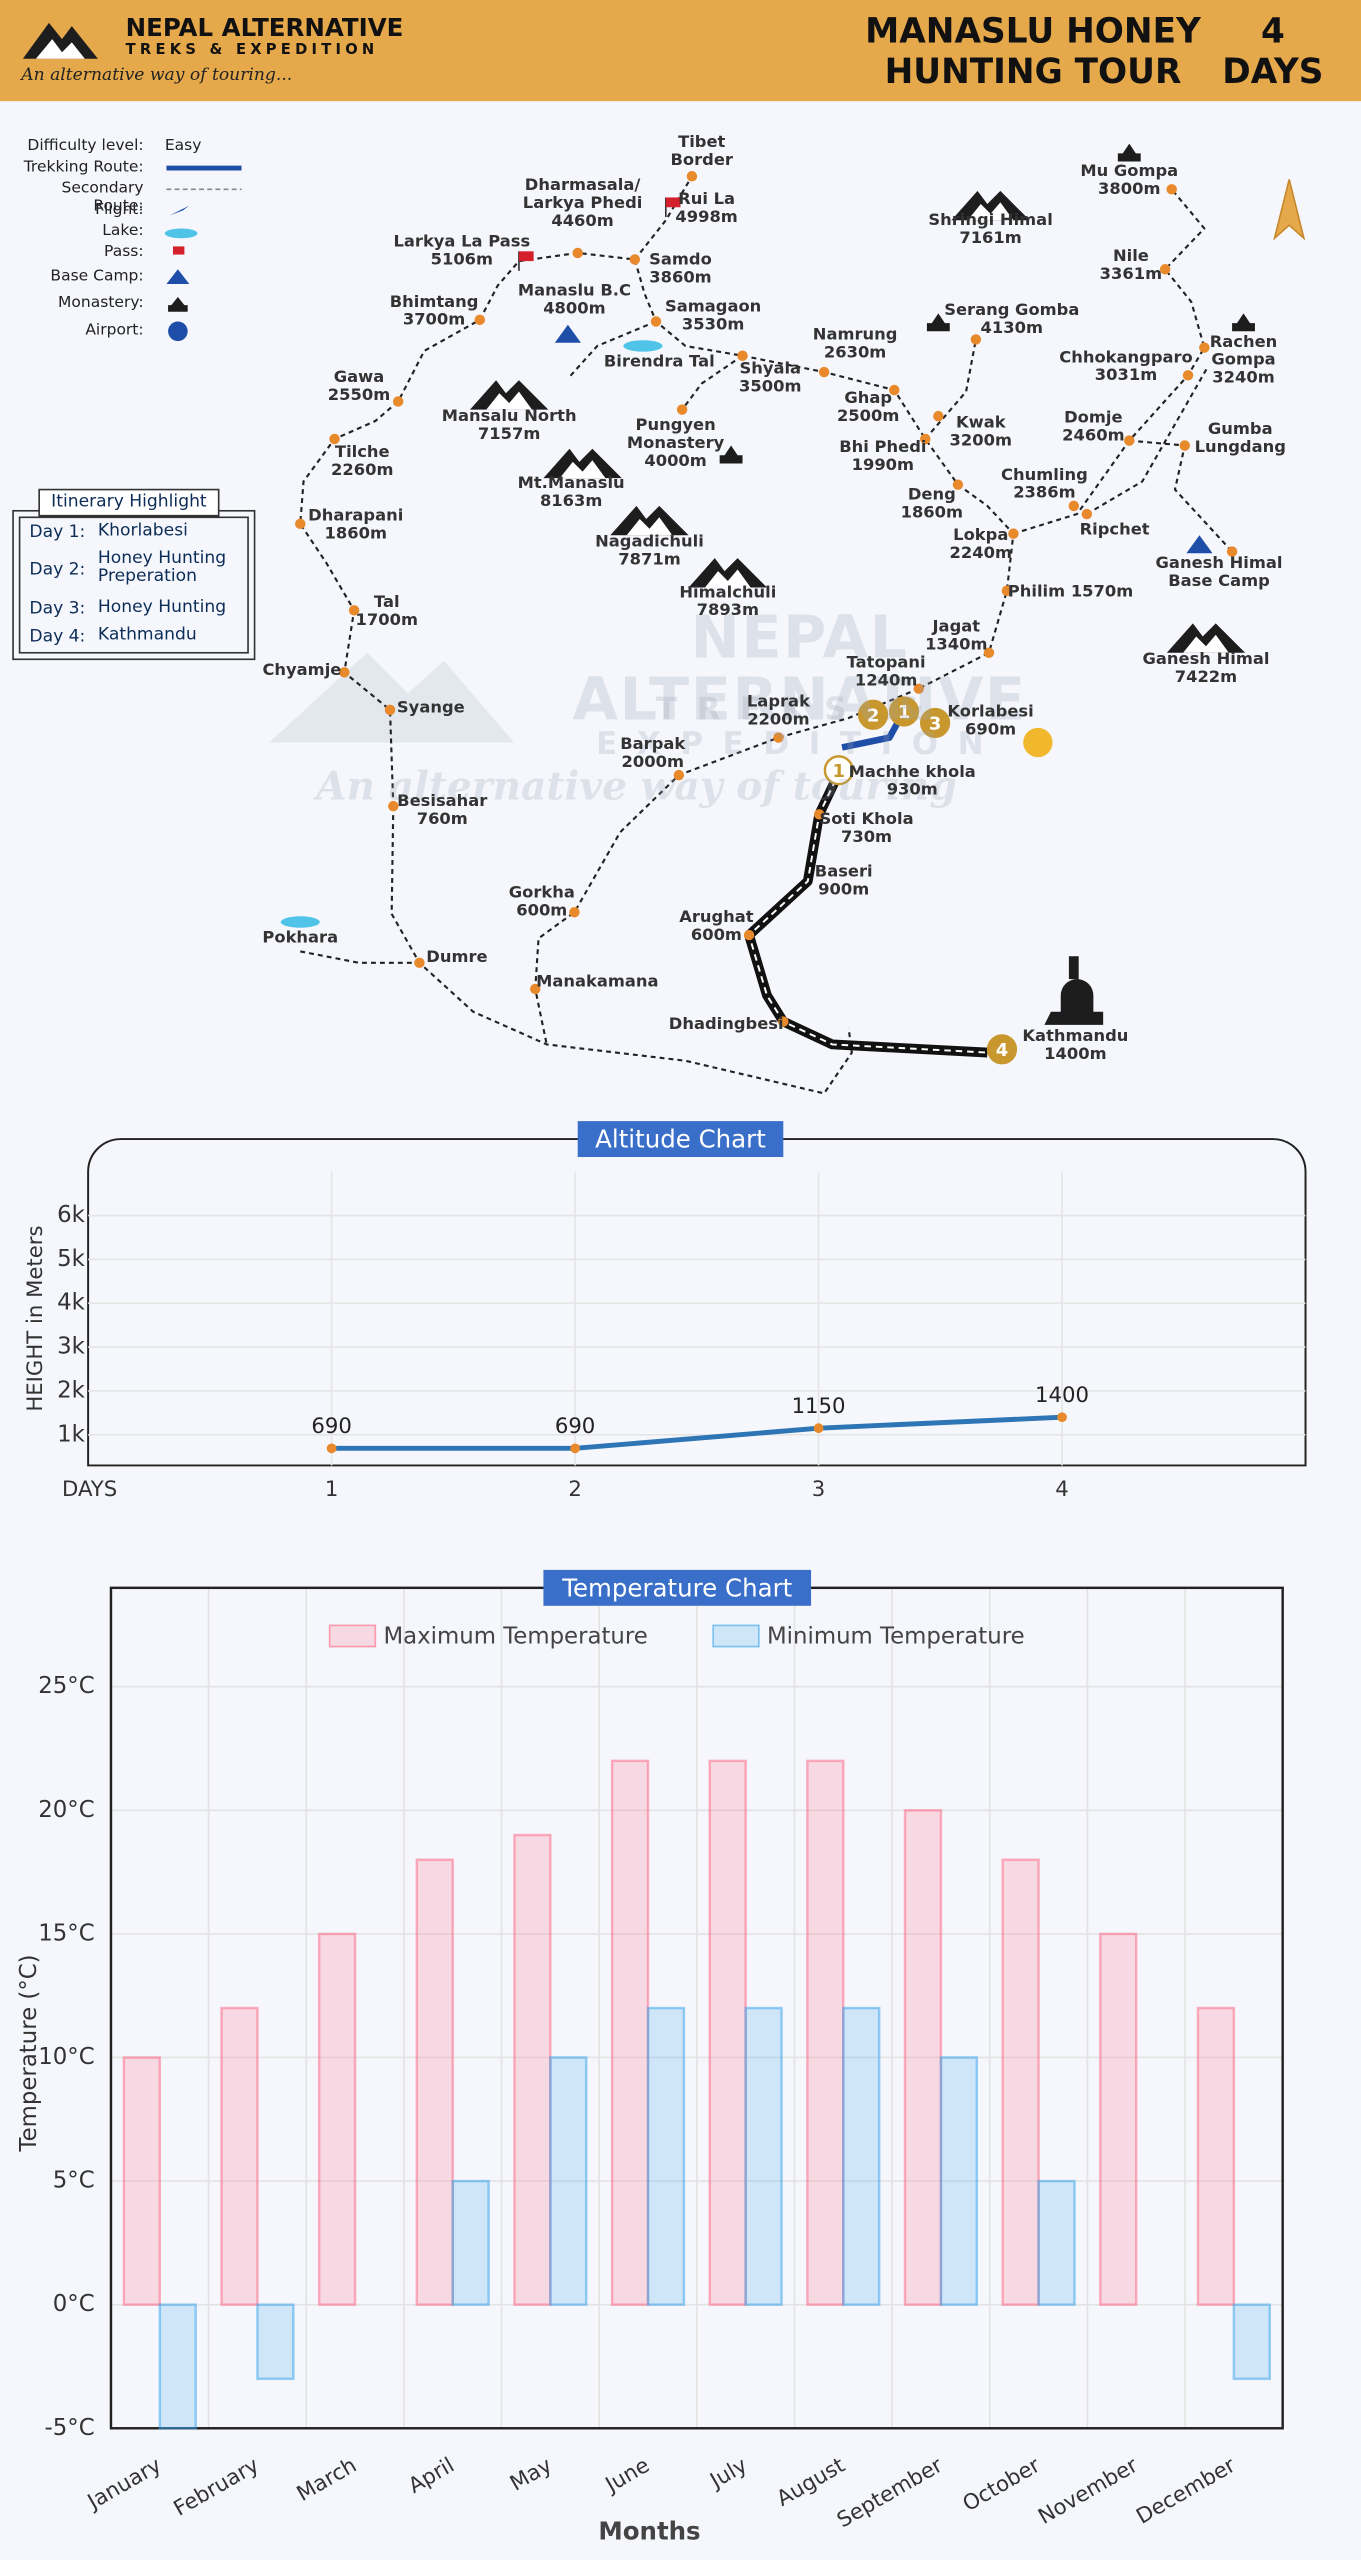 The height and width of the screenshot is (2560, 1361). Describe the element at coordinates (71, 1303) in the screenshot. I see `y-tick-label: 4k` at that location.